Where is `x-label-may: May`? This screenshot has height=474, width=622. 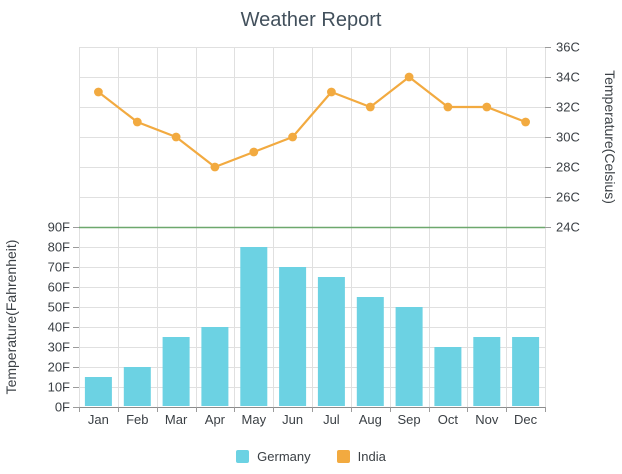 x-label-may: May is located at coordinates (254, 419).